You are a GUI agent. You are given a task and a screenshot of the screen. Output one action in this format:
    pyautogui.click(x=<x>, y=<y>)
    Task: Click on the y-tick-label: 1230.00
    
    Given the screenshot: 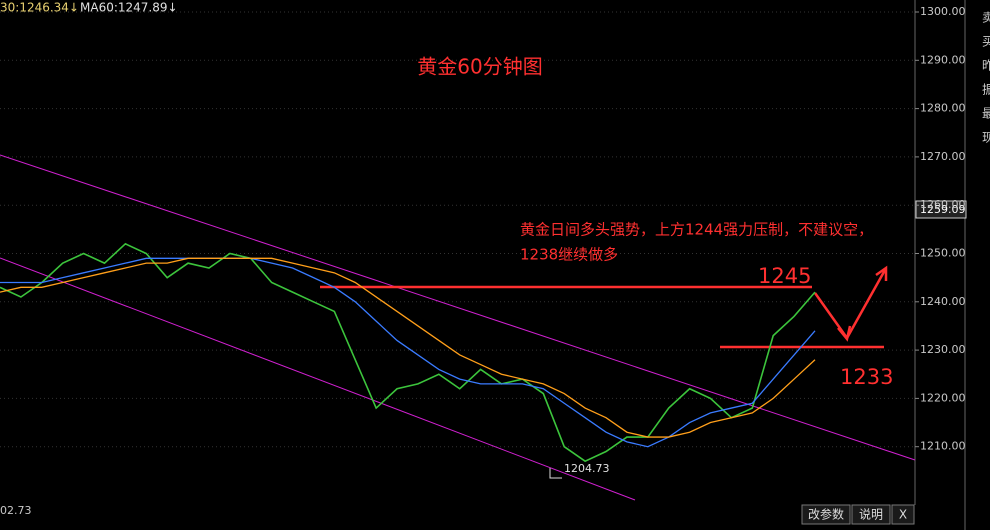 What is the action you would take?
    pyautogui.click(x=943, y=349)
    